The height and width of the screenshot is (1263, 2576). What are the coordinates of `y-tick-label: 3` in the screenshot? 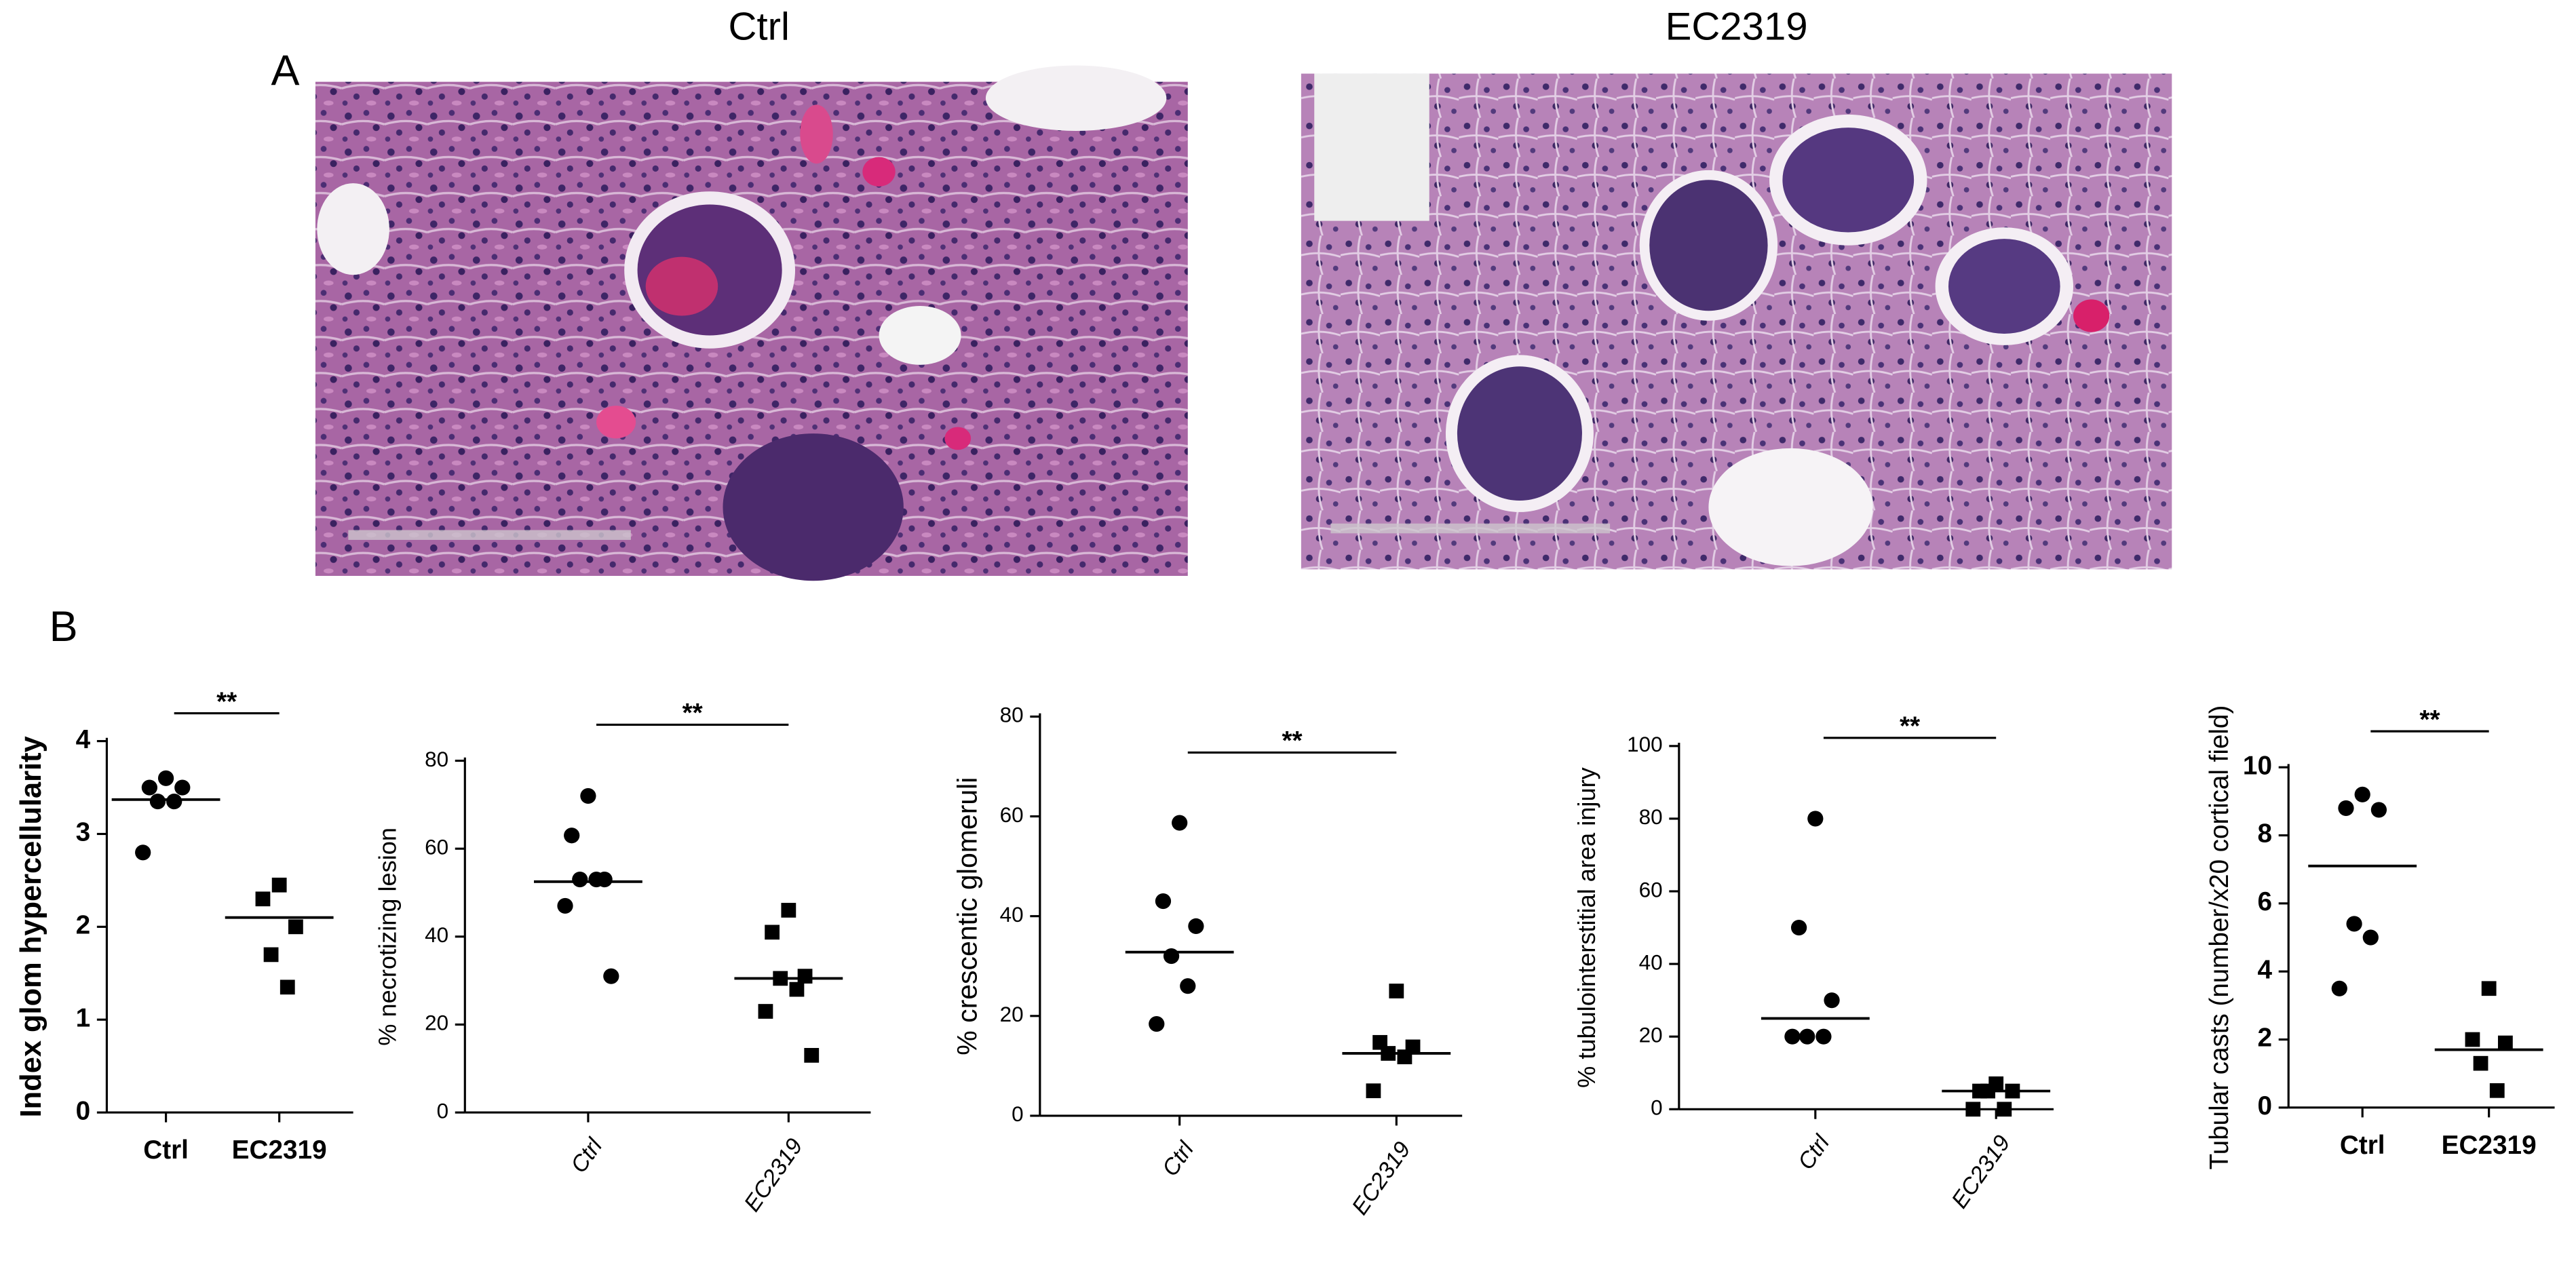 It's located at (83, 832).